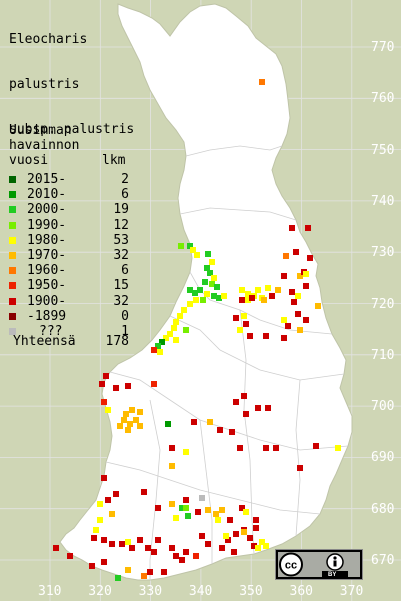 Image resolution: width=401 pixels, height=601 pixels. What do you see at coordinates (125, 195) in the screenshot?
I see `legend-count: 6` at bounding box center [125, 195].